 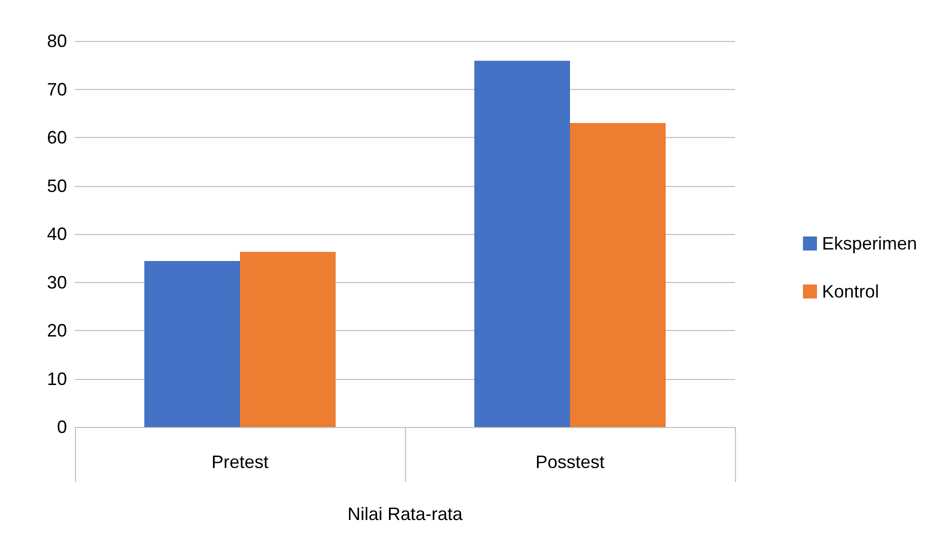 What do you see at coordinates (405, 514) in the screenshot?
I see `x-axis-title: Nilai Rata-rata` at bounding box center [405, 514].